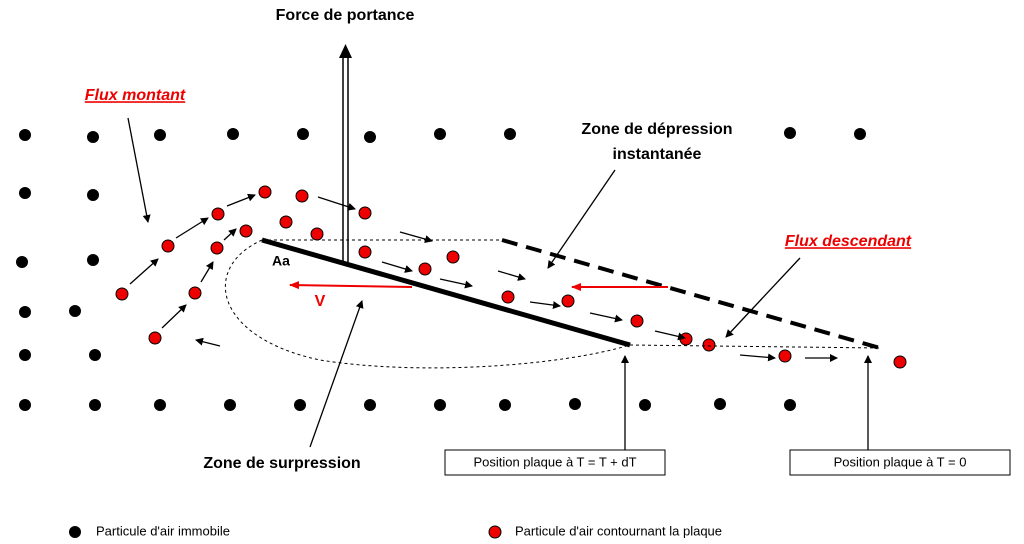  I want to click on label: Position plaque à T = T + dT, so click(554, 461).